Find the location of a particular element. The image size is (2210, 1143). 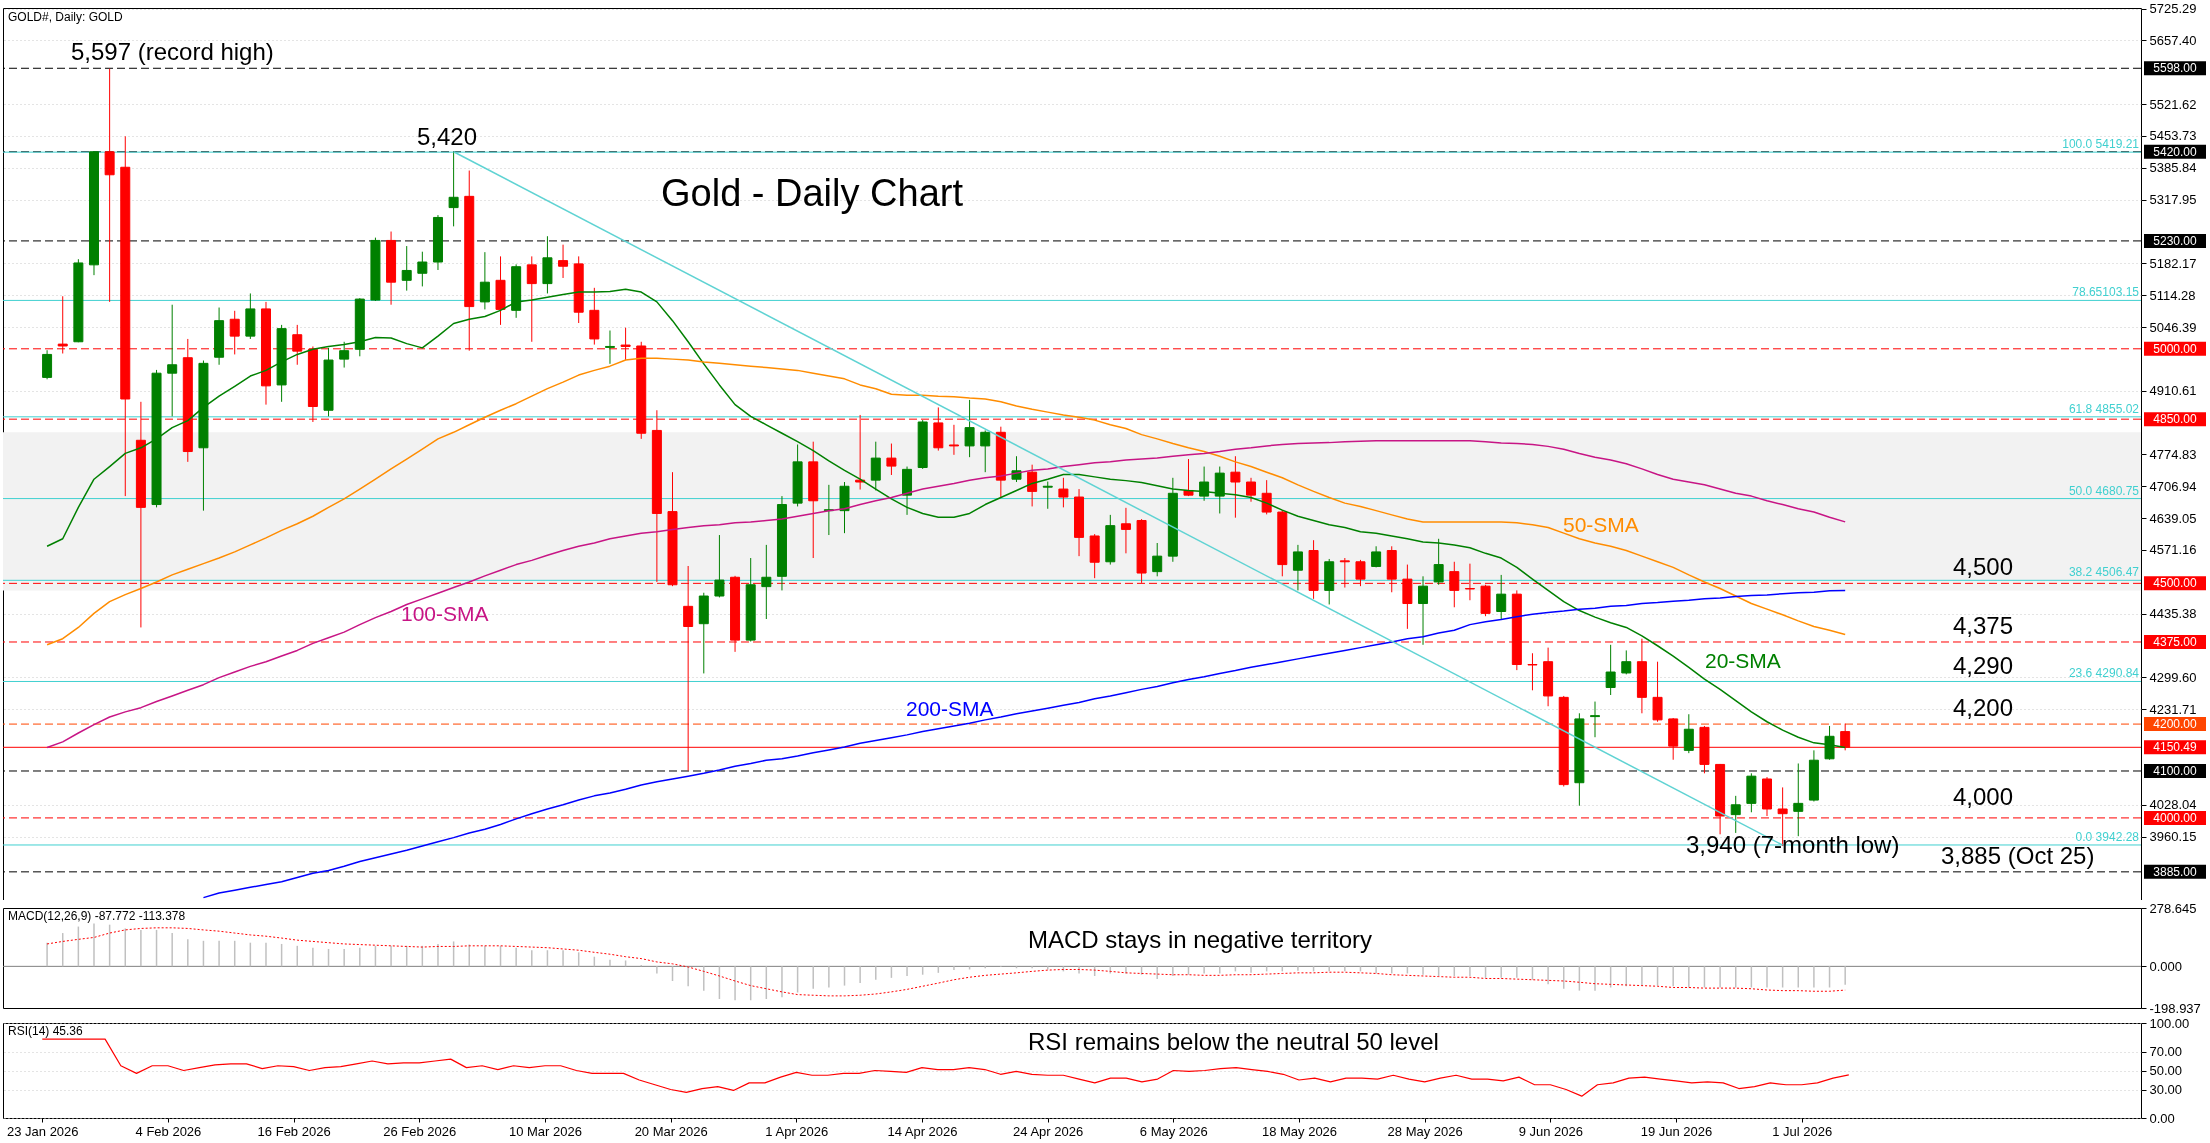

y-tick-label: 5453.73 is located at coordinates (2173, 136).